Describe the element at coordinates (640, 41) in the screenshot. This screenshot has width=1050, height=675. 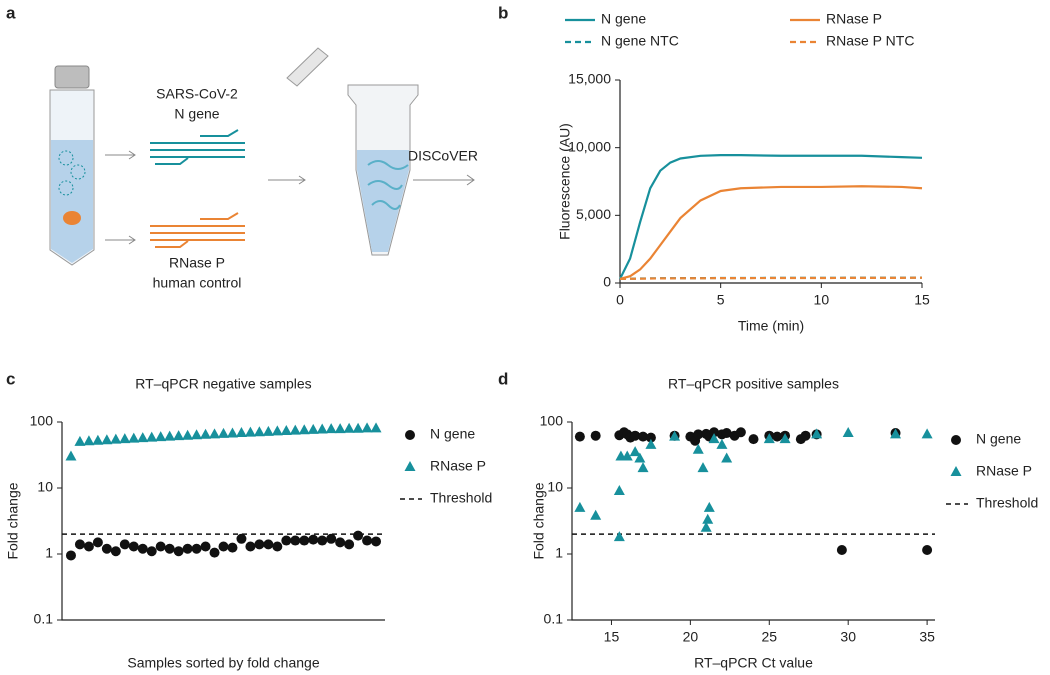
I see `legend-label: N gene NTC` at that location.